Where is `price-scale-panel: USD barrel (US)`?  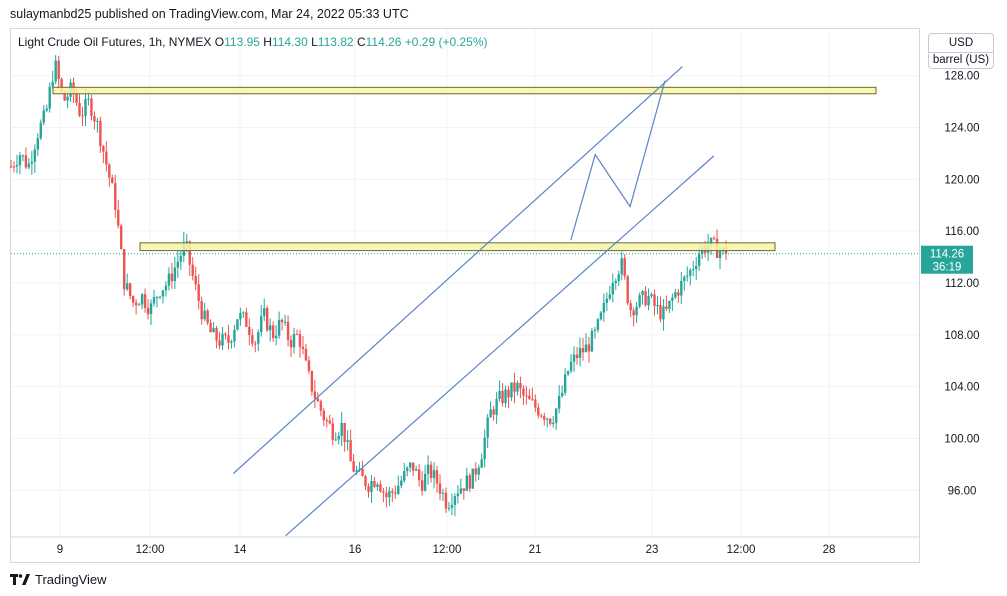 price-scale-panel: USD barrel (US) is located at coordinates (960, 283).